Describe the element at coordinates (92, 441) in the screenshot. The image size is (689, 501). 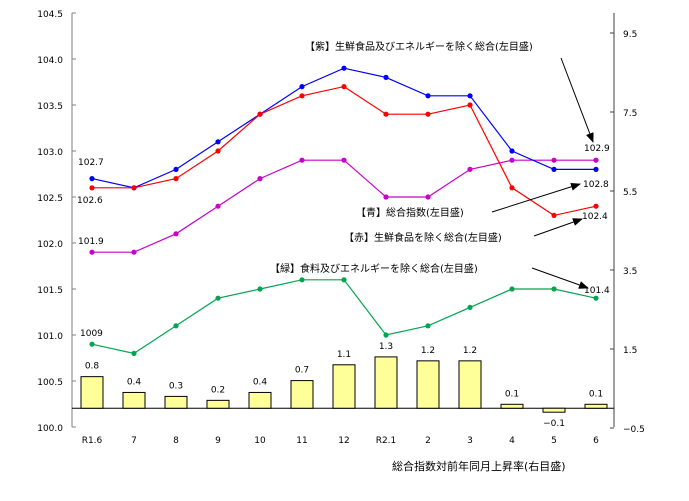
I see `x-tick-label: R1.6` at that location.